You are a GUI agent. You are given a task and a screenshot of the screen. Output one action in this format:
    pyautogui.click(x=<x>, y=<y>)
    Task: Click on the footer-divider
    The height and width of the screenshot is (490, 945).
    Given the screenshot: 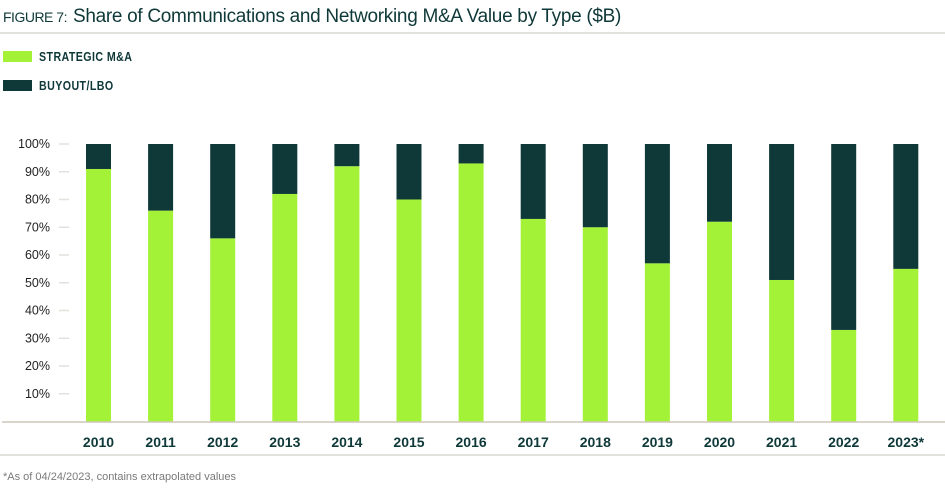 What is the action you would take?
    pyautogui.click(x=472, y=455)
    